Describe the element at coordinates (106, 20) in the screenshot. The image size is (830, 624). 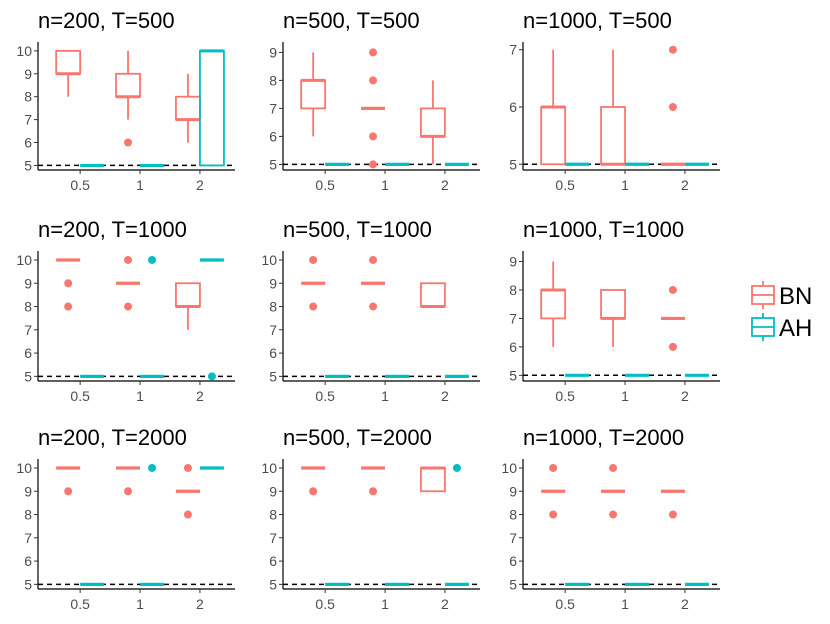
I see `panel-title: n=200, T=500` at that location.